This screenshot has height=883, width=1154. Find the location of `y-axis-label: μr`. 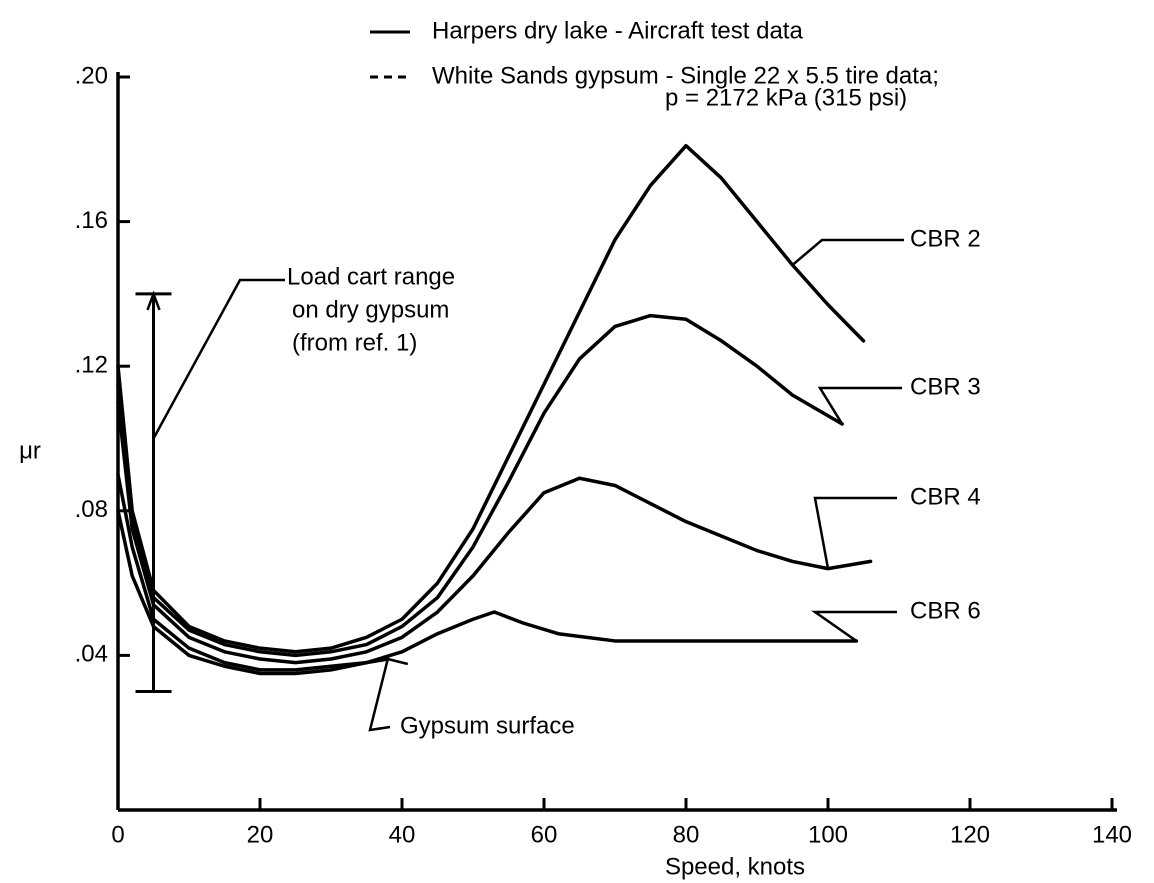

y-axis-label: μr is located at coordinates (30, 450).